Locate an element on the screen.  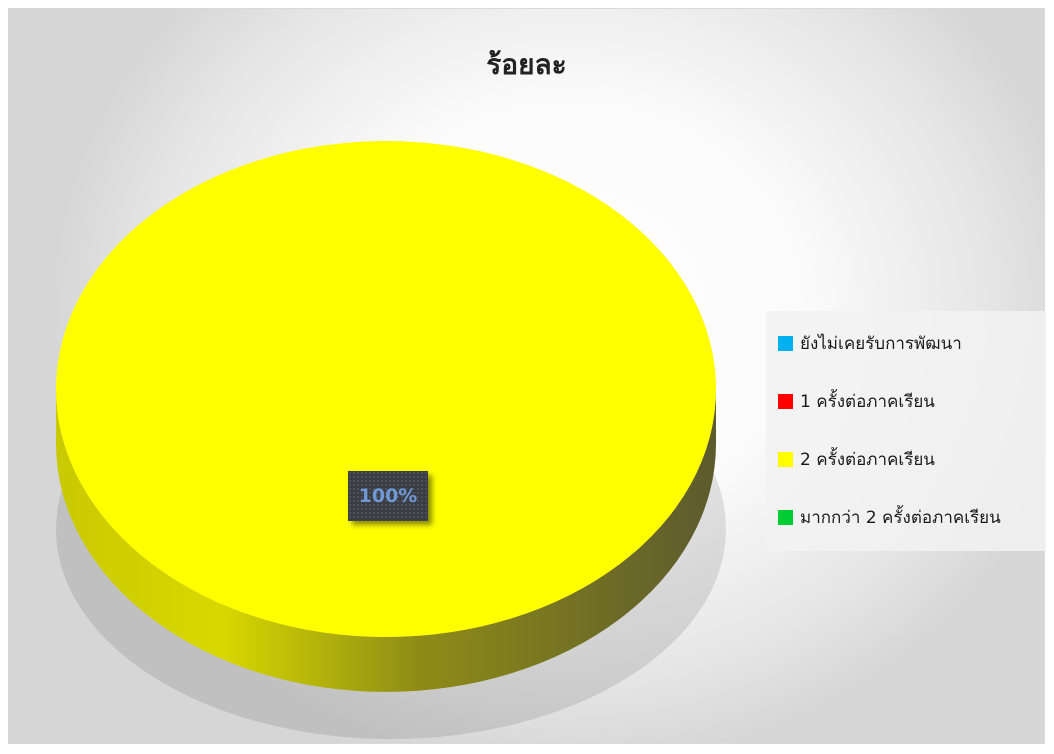
legend-label: 1 ครั้งต่อภาคเรียน is located at coordinates (867, 401).